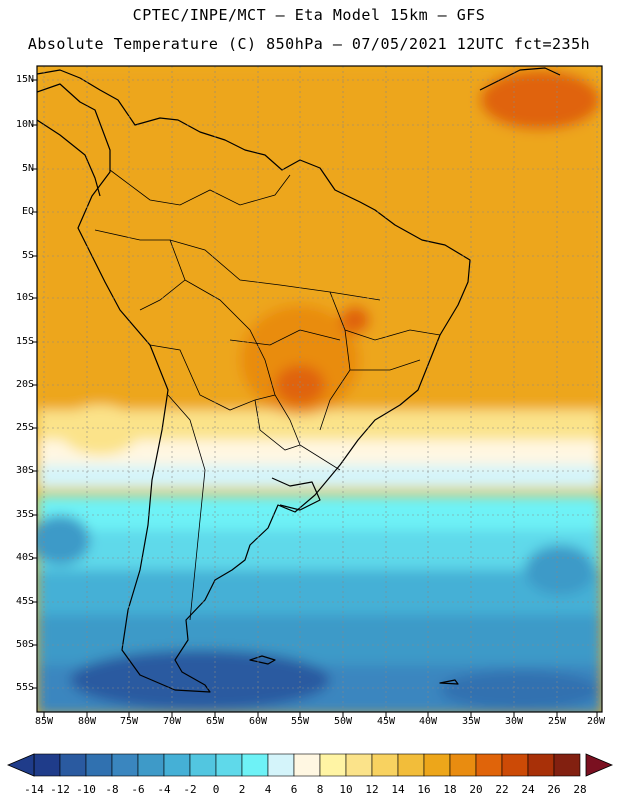  Describe the element at coordinates (355, 320) in the screenshot. I see `field-hot-core-north` at that location.